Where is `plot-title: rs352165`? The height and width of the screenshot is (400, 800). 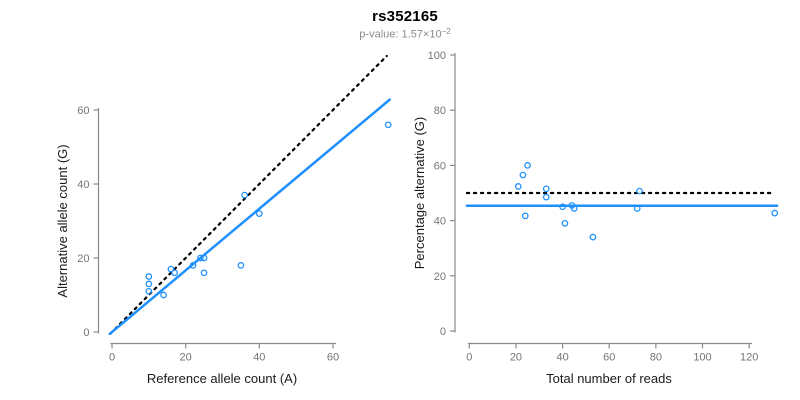 plot-title: rs352165 is located at coordinates (405, 16).